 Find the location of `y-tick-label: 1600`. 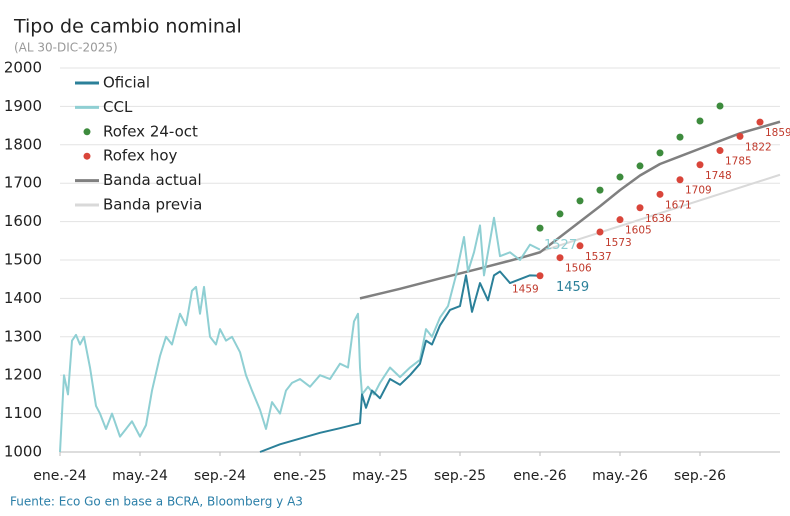

y-tick-label: 1600 is located at coordinates (23, 221).